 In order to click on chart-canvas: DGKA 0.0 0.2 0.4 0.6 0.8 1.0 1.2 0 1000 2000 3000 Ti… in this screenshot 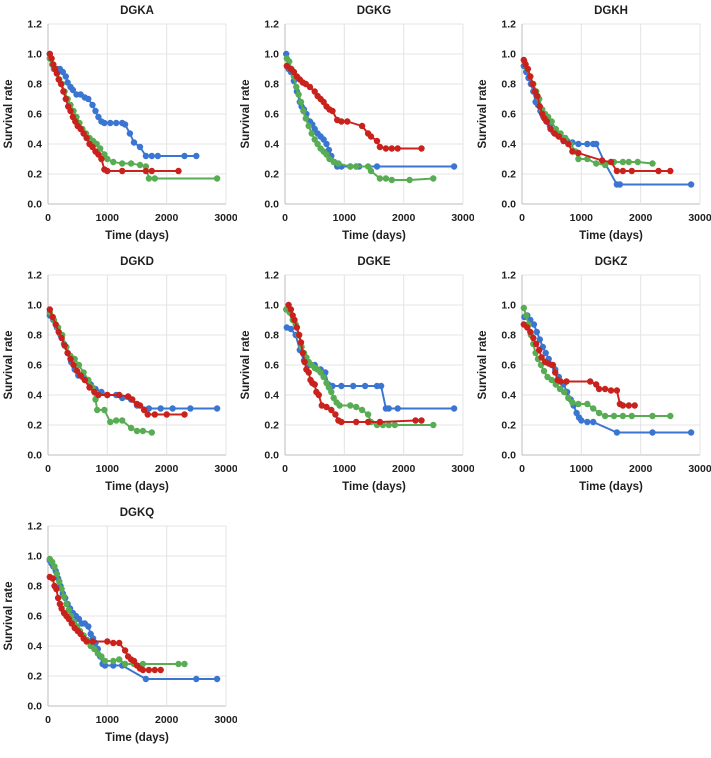, I will do `click(120, 123)`.